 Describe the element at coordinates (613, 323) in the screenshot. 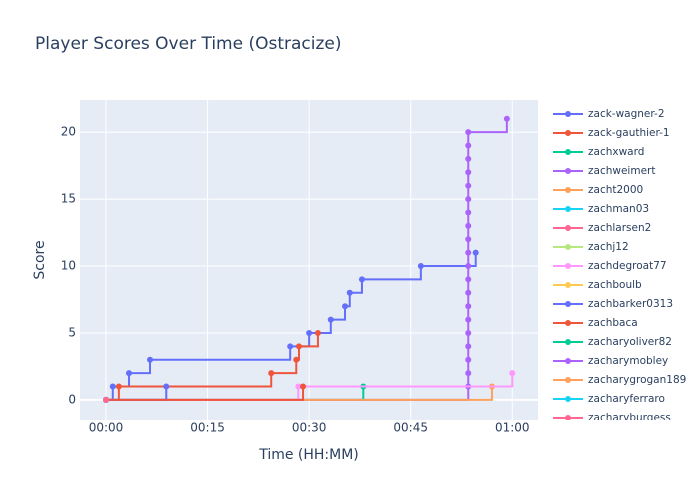

I see `legend-label: zachbaca` at that location.